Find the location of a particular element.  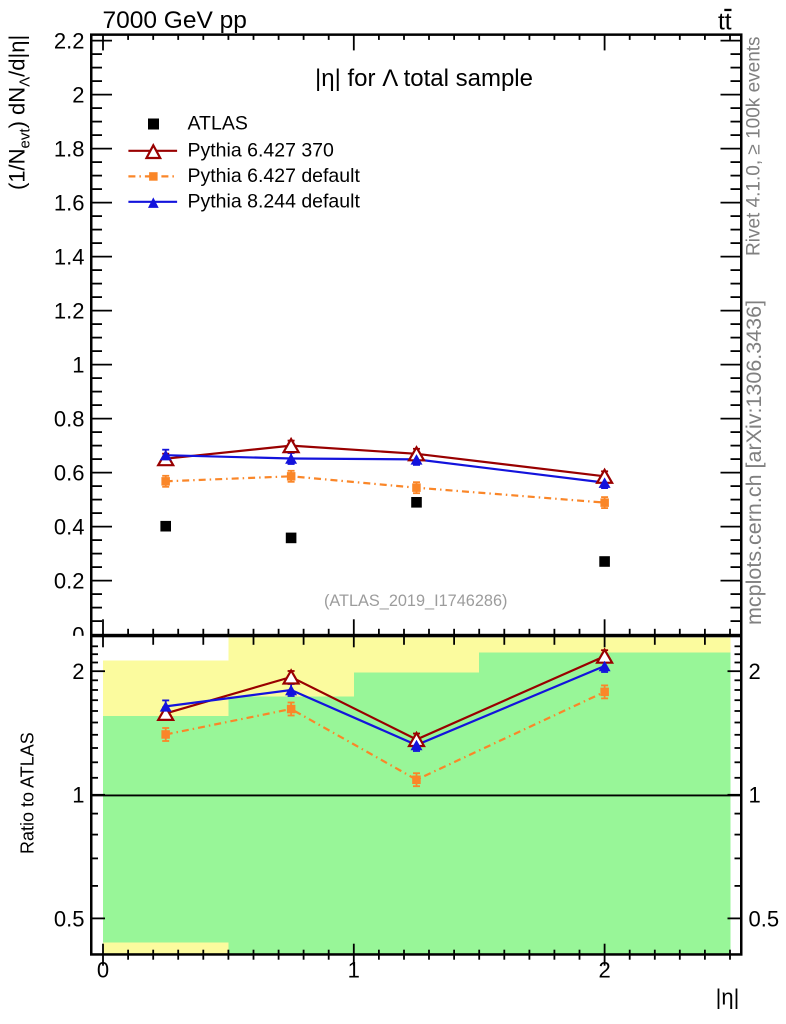

svg-text: Pythia 6.427 370 is located at coordinates (261, 150).